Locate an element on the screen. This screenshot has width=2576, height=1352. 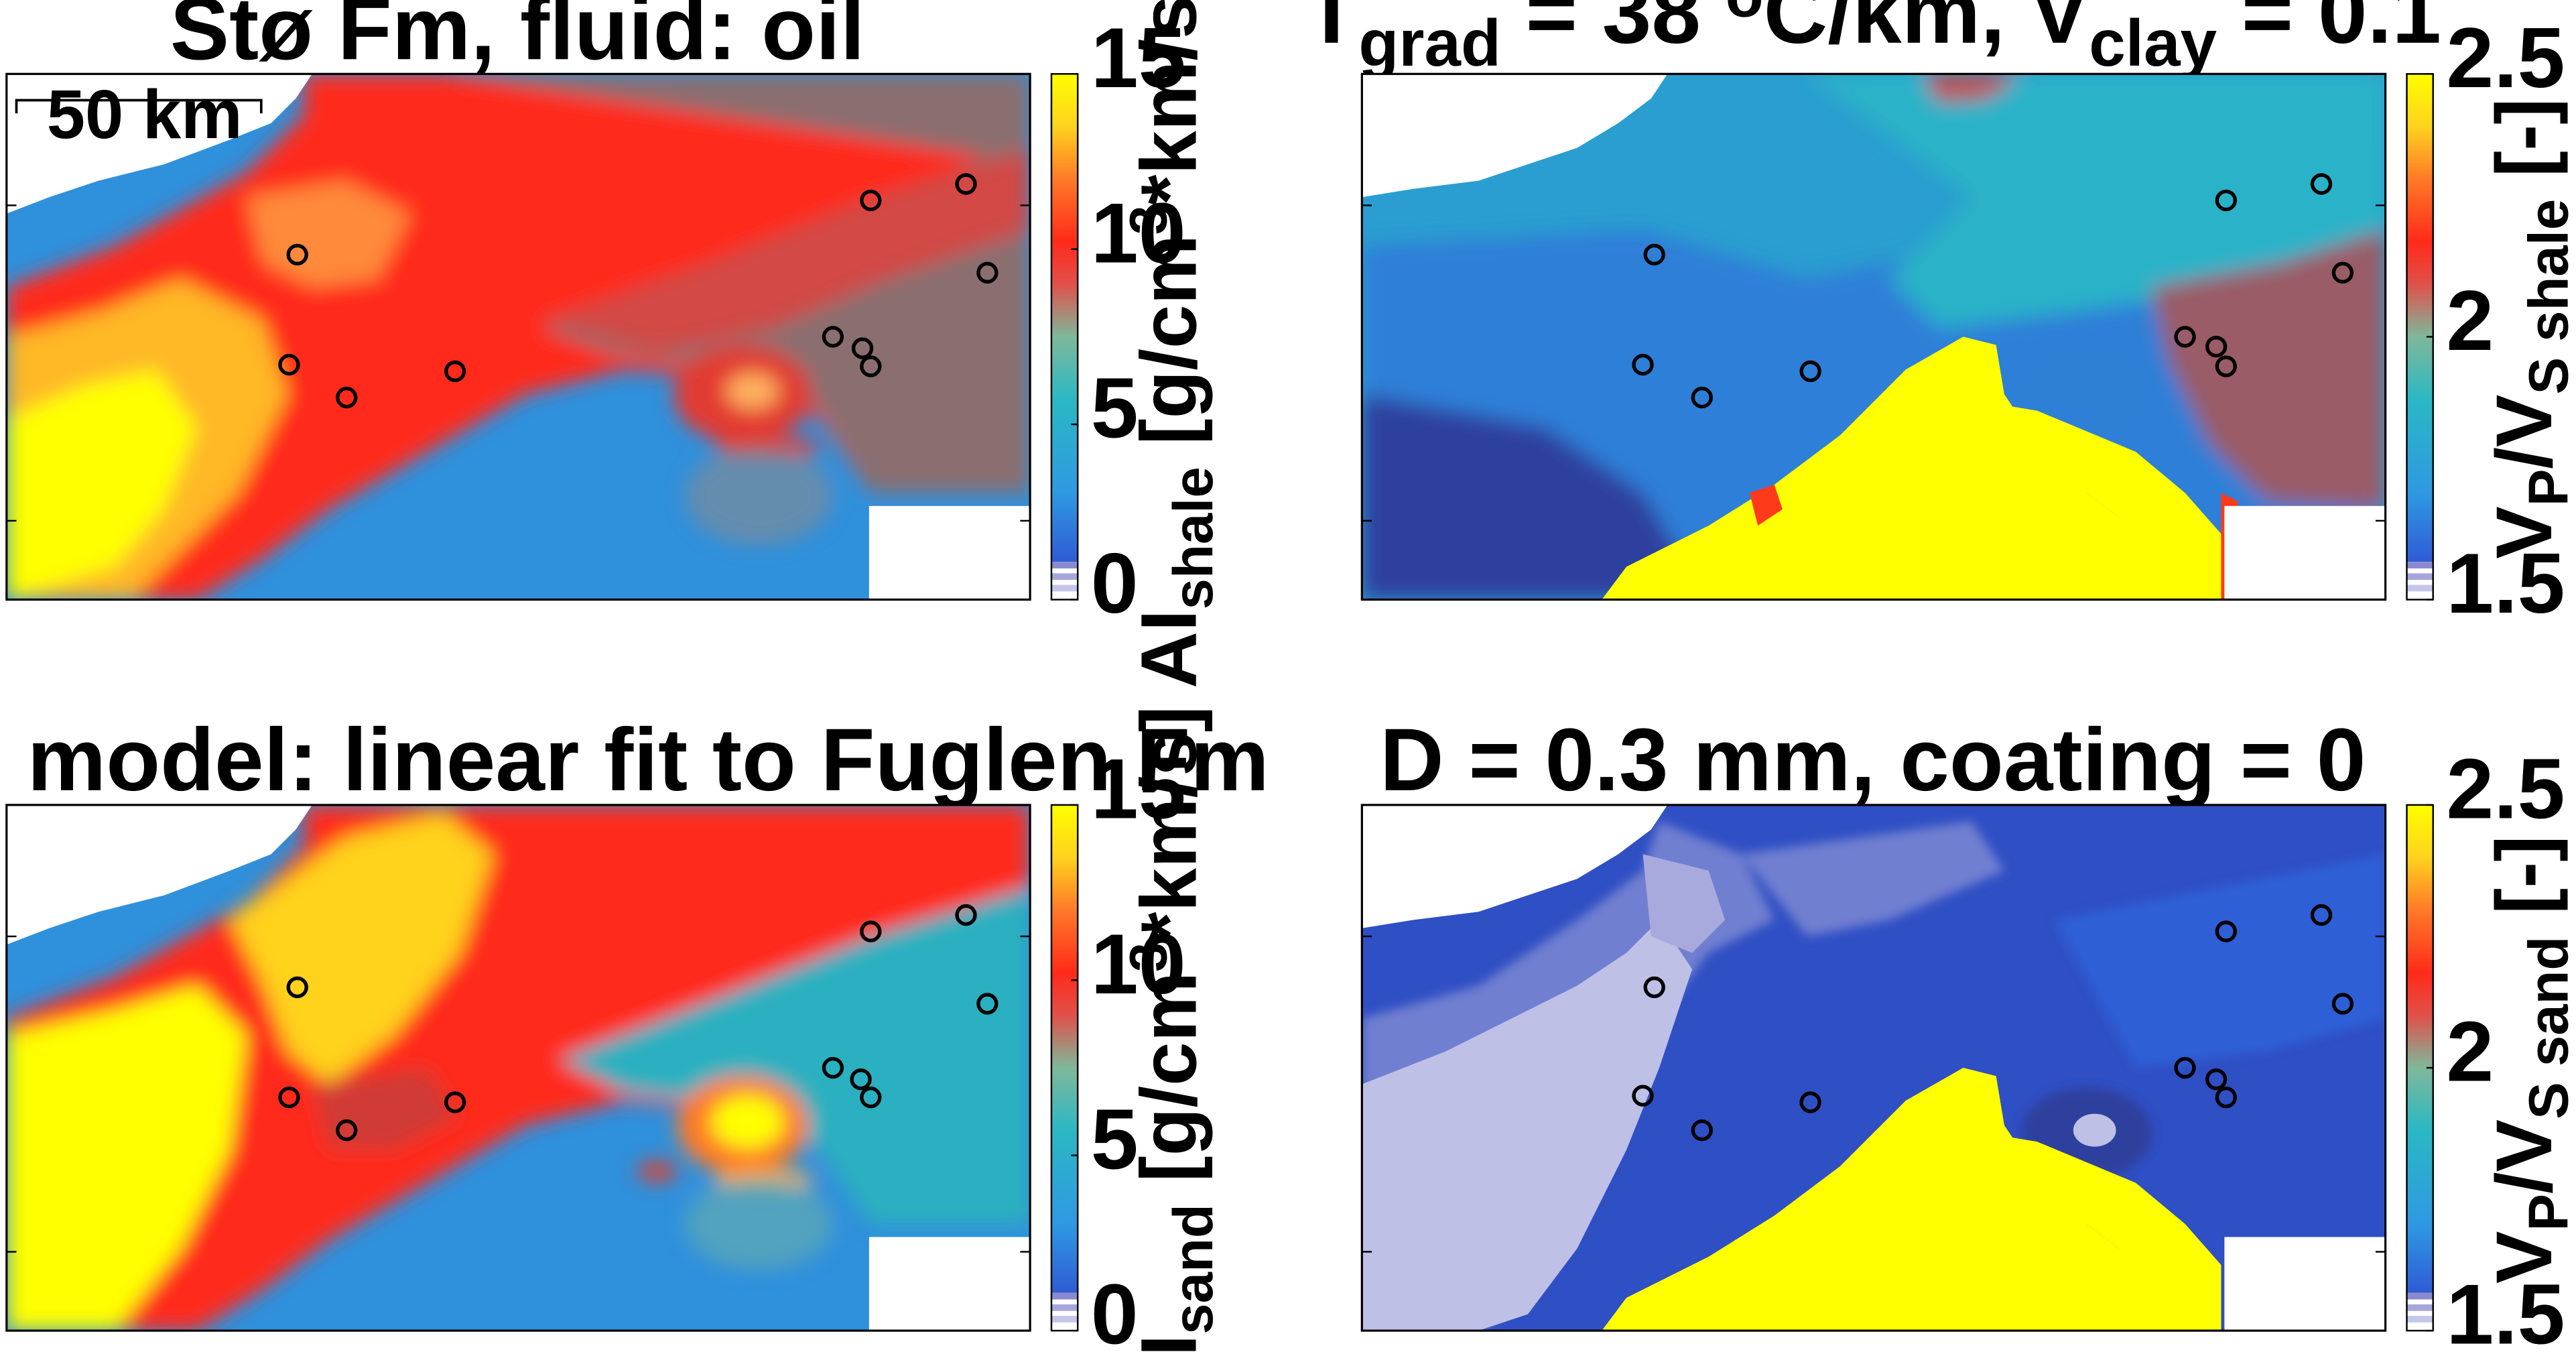
colorbar: 0 5 10 15 AIsand [g/cm3*km/s] is located at coordinates (1137, 1029).